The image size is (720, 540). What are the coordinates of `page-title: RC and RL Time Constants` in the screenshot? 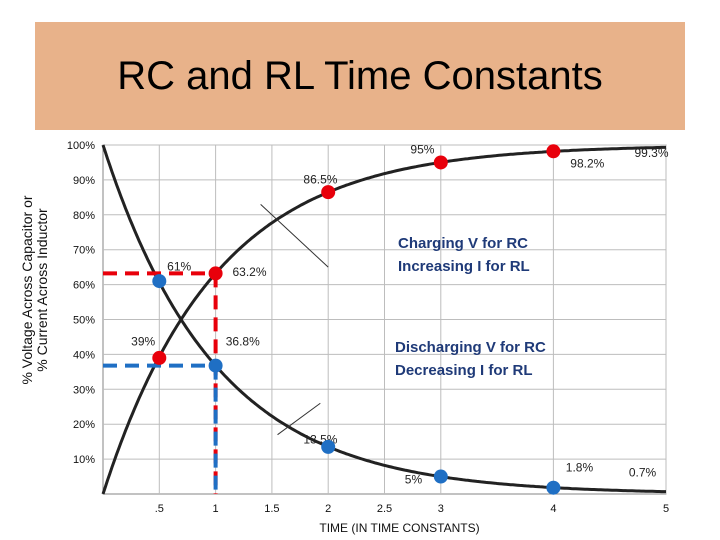 It's located at (360, 75).